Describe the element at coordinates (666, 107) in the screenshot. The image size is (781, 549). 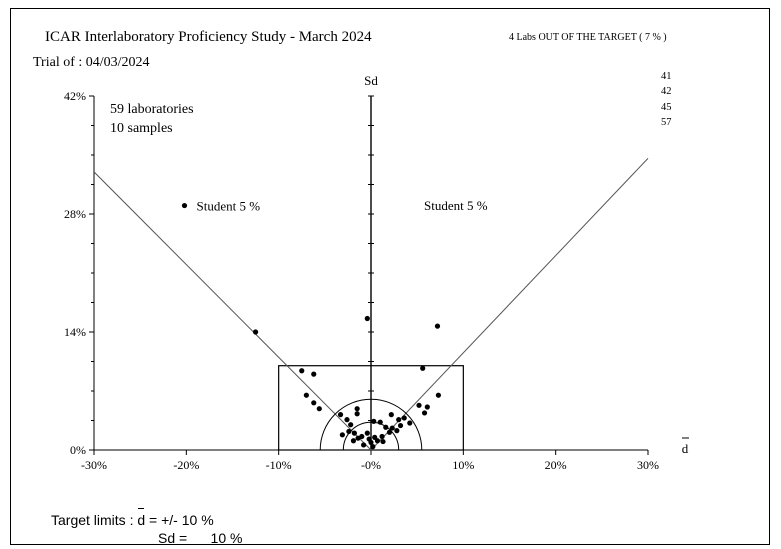
I see `out-lab-number: 45` at that location.